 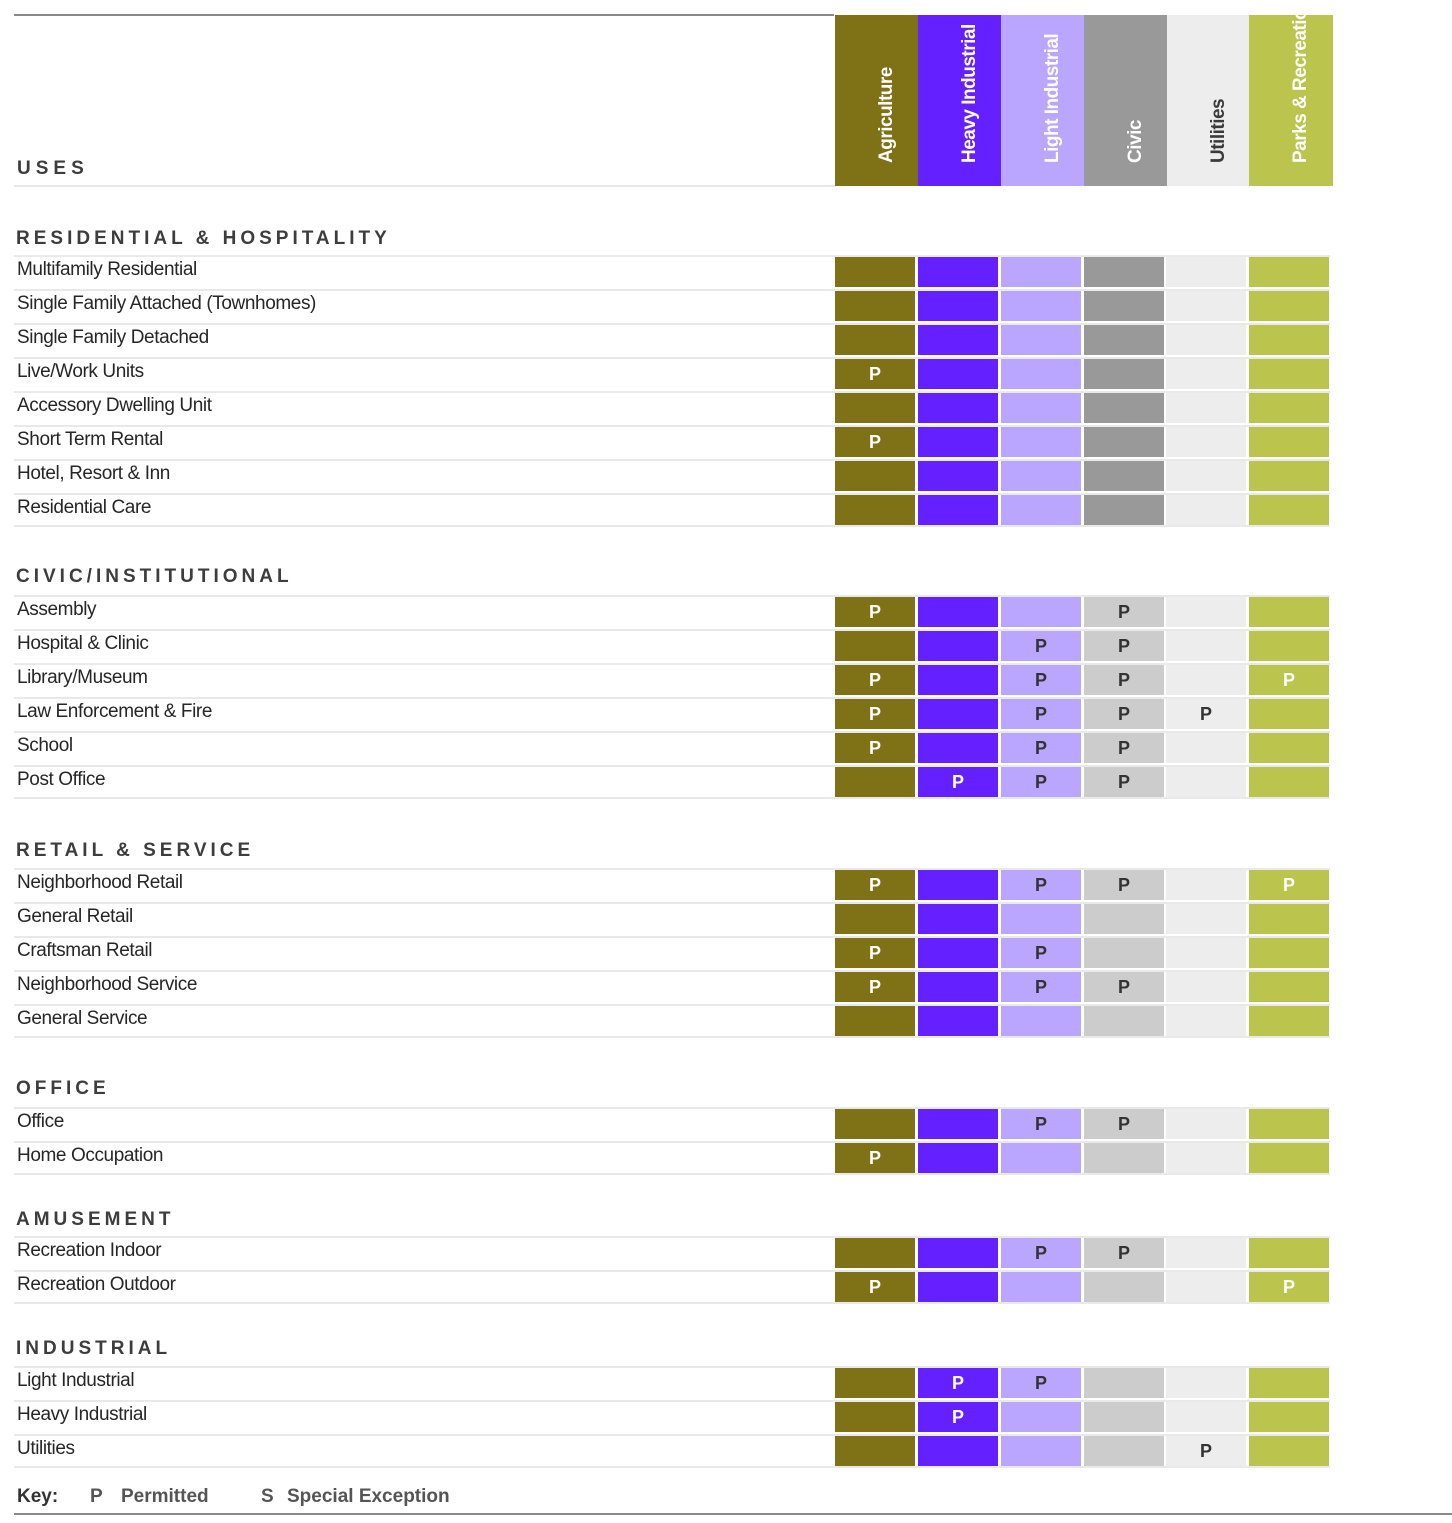 What do you see at coordinates (203, 238) in the screenshot?
I see `section-title: RESIDENTIAL & HOSPITALITY` at bounding box center [203, 238].